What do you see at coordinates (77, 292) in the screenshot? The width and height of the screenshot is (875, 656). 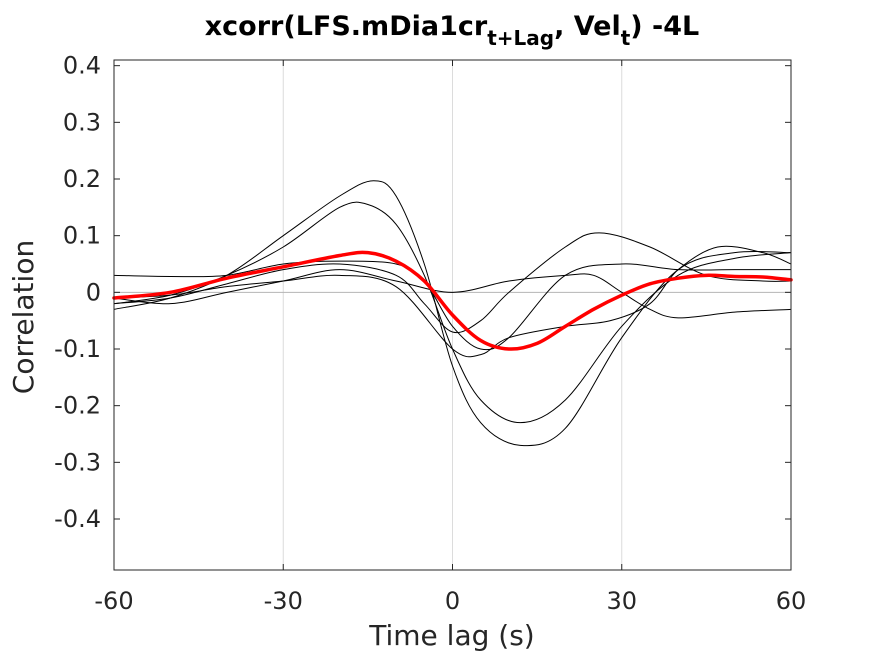 I see `y-tick-labels: 0.4 0.3 0.2 0.1 0 -0.1 -0.2 -0.3 -0.4` at bounding box center [77, 292].